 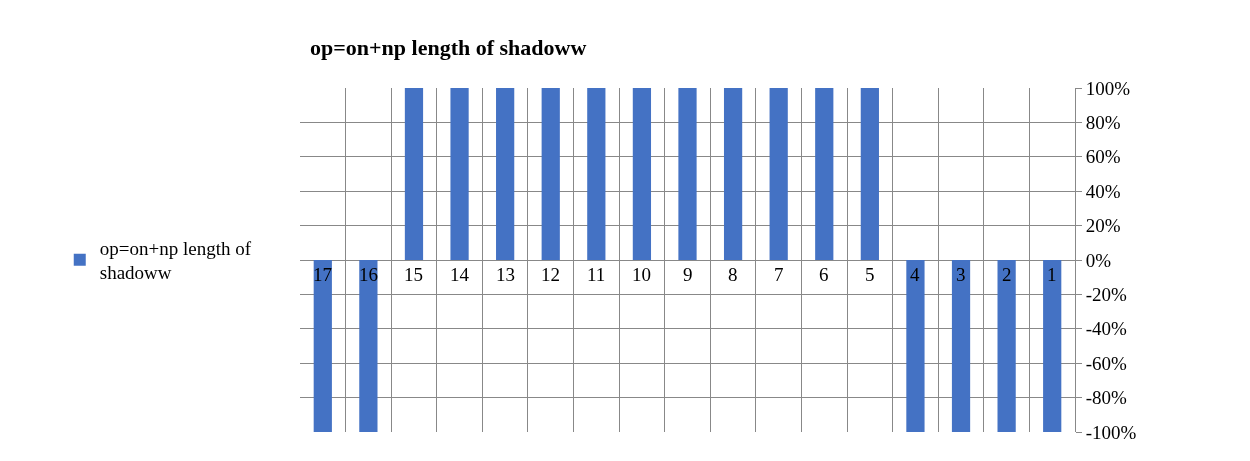 I want to click on x-tick-label: 16, so click(x=368, y=274).